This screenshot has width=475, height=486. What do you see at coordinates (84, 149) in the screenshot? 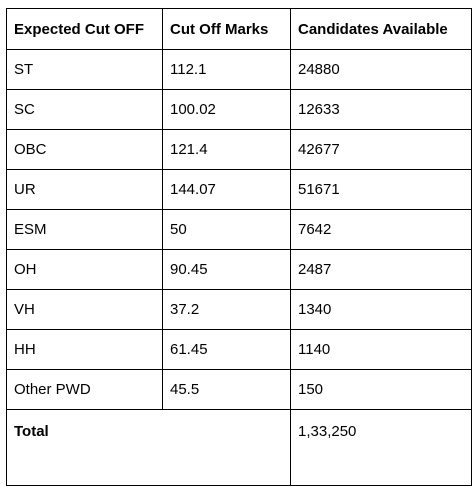
I see `category-cell: OBC` at bounding box center [84, 149].